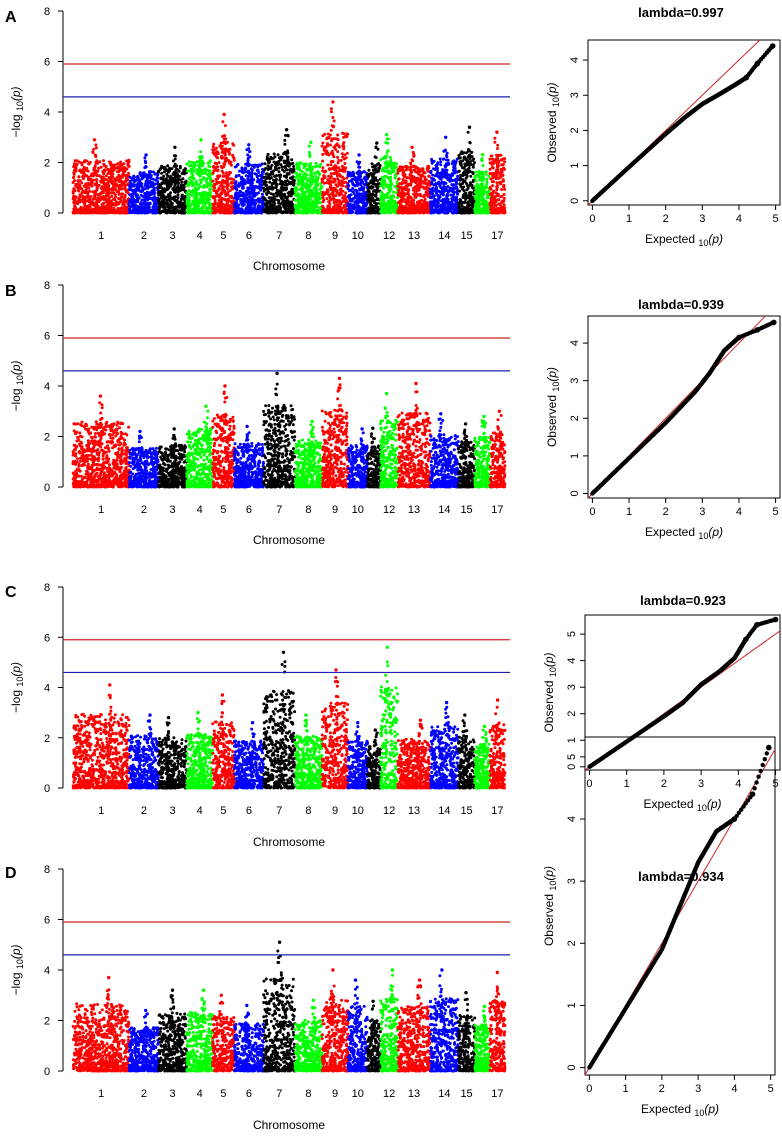  I want to click on snp-peak-point, so click(94, 140).